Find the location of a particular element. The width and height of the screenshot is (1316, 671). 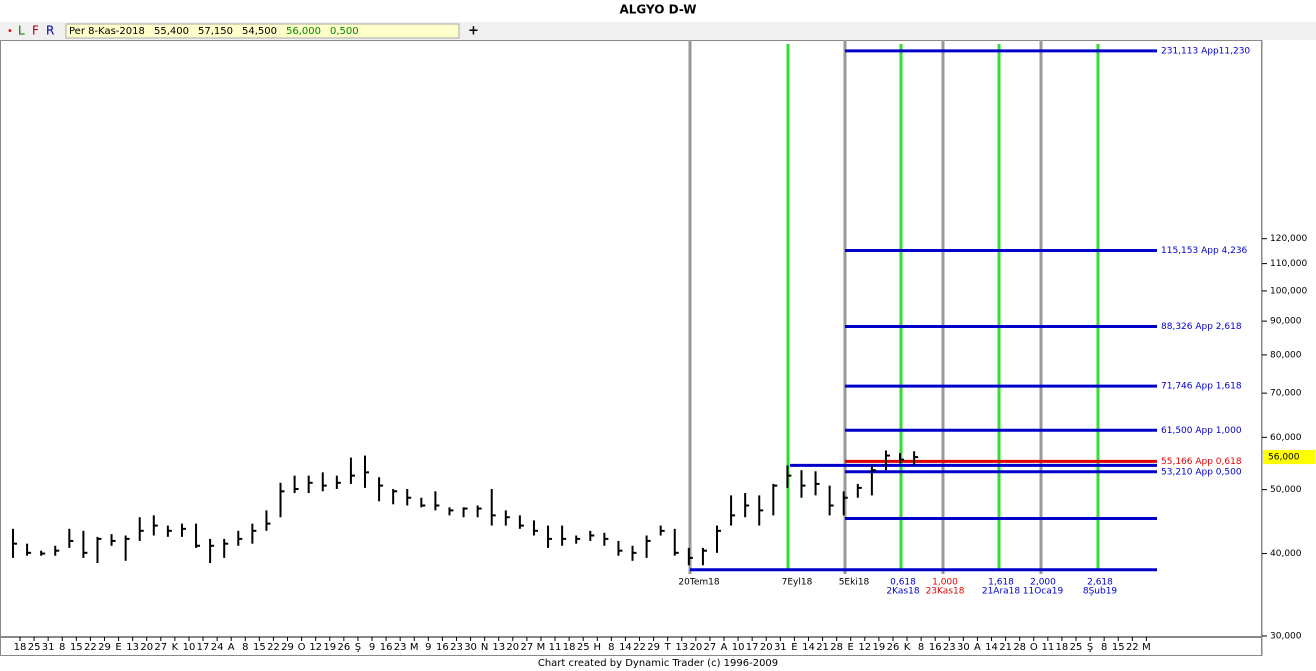

x-tick-label: T is located at coordinates (668, 647).